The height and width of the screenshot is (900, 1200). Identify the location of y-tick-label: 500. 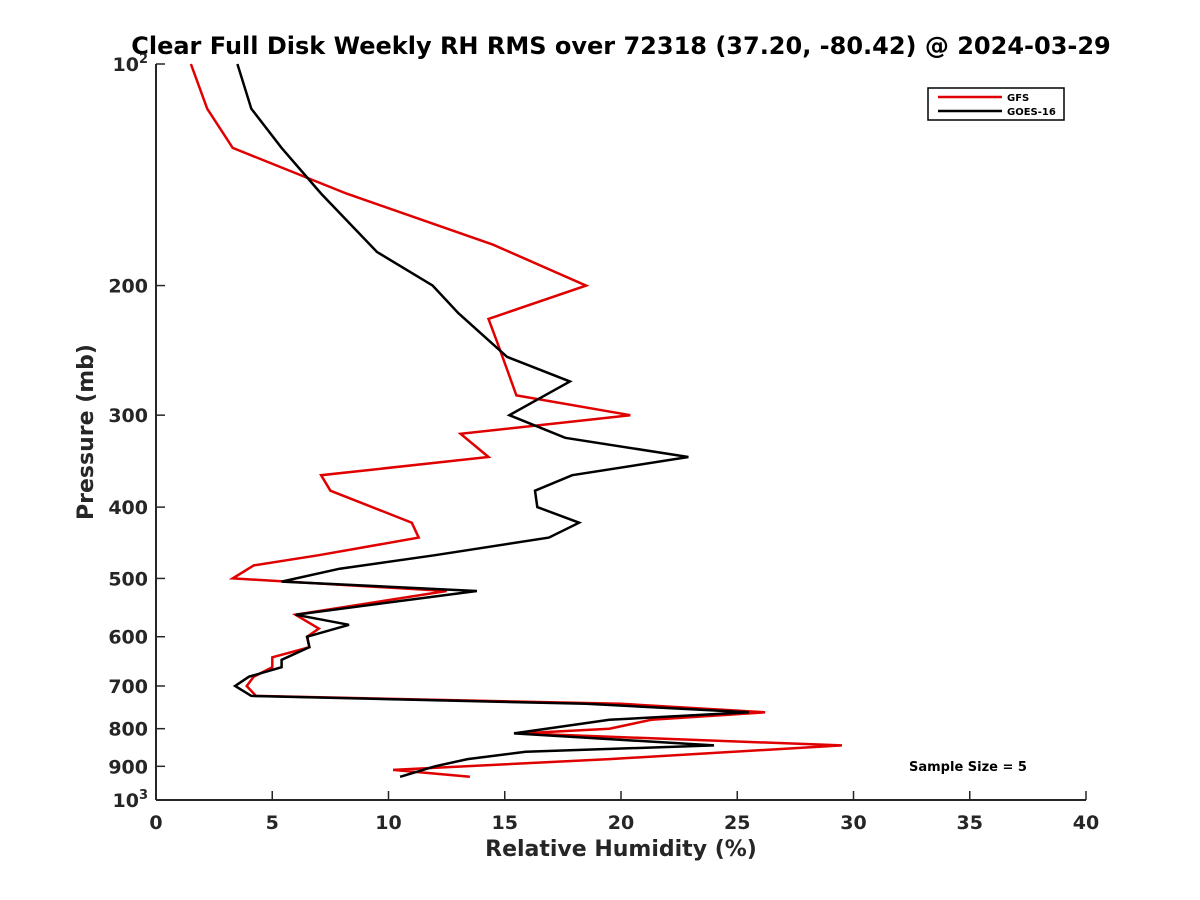
(128, 579).